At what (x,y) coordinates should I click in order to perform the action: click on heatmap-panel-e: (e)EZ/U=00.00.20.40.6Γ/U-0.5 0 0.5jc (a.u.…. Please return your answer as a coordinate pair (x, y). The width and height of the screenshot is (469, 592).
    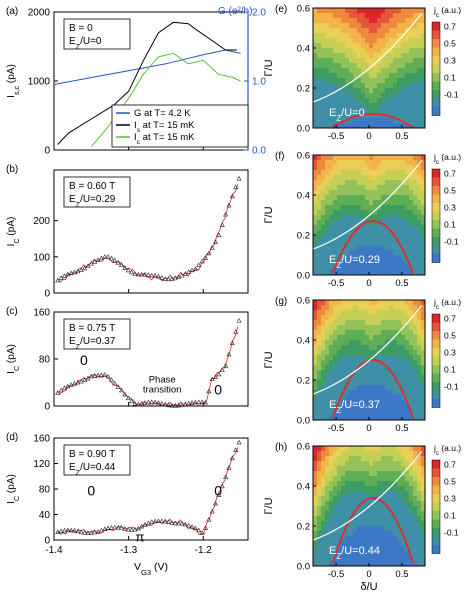
    Looking at the image, I should click on (362, 73).